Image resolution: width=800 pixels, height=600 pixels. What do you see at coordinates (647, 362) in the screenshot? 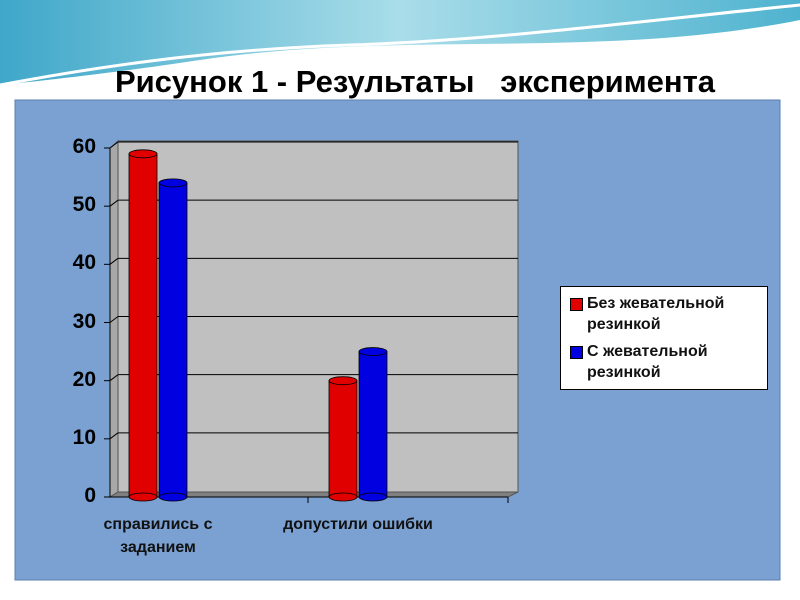
I see `legend-label: С жевательной резинкой` at bounding box center [647, 362].